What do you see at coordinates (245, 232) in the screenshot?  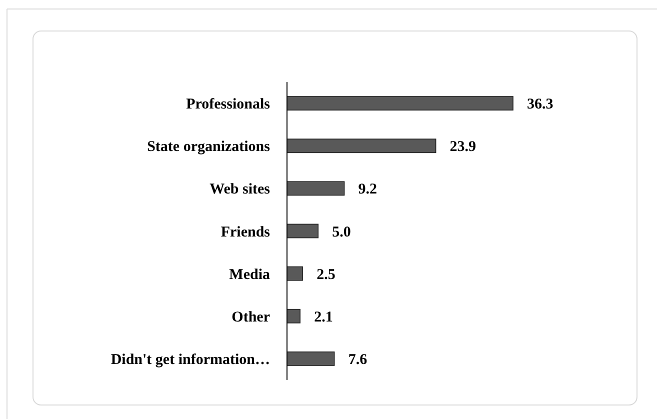 I see `y-tick-label: Friends` at bounding box center [245, 232].